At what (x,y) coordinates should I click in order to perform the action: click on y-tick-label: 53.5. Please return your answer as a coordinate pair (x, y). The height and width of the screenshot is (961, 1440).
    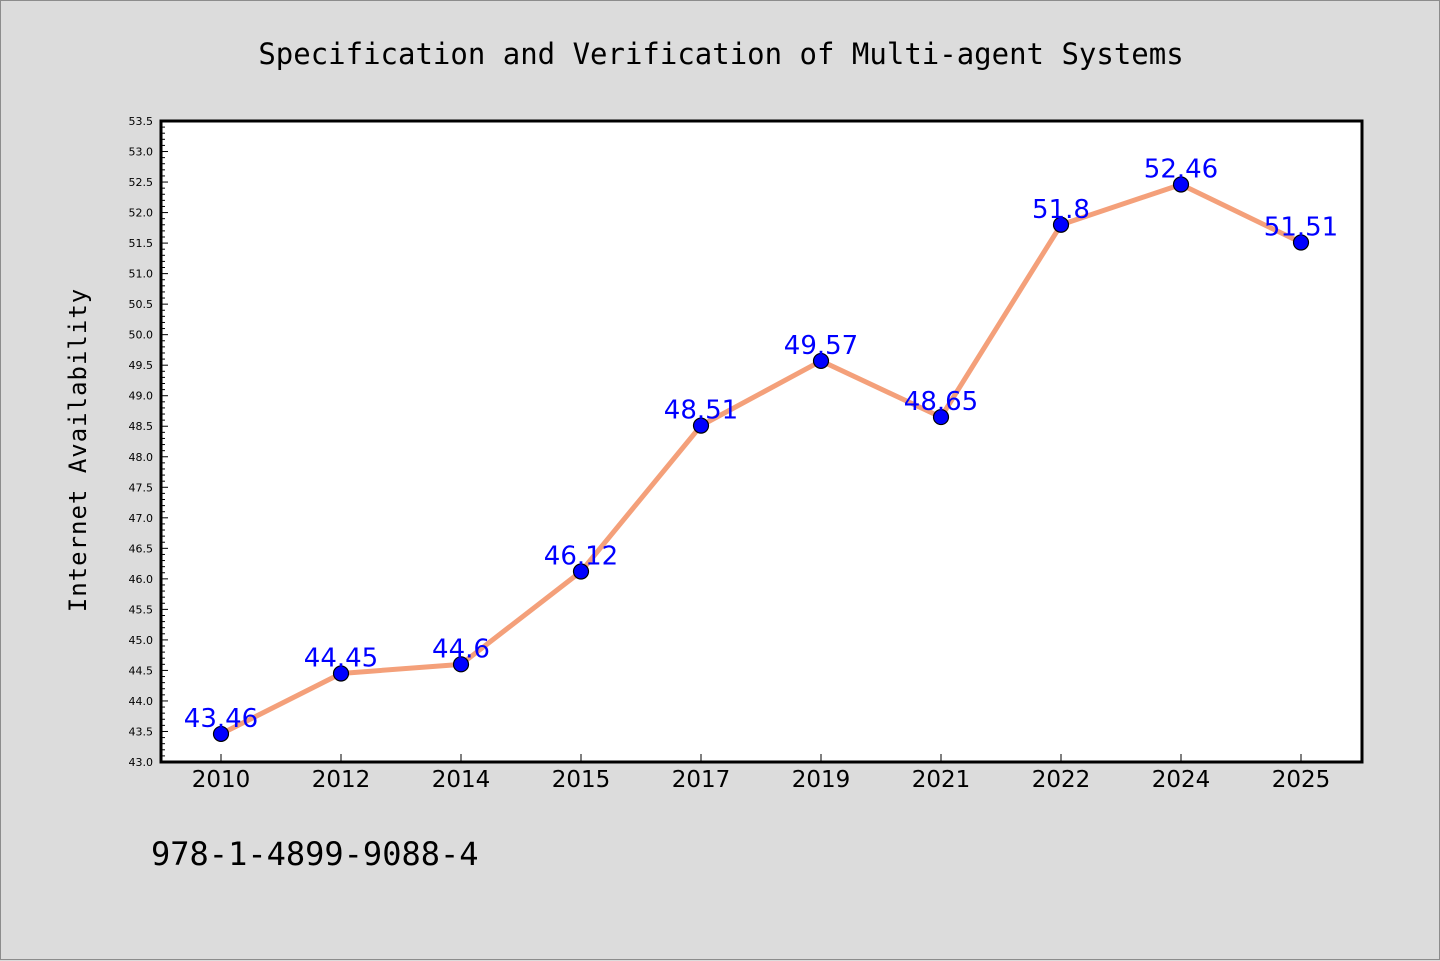
    Looking at the image, I should click on (141, 121).